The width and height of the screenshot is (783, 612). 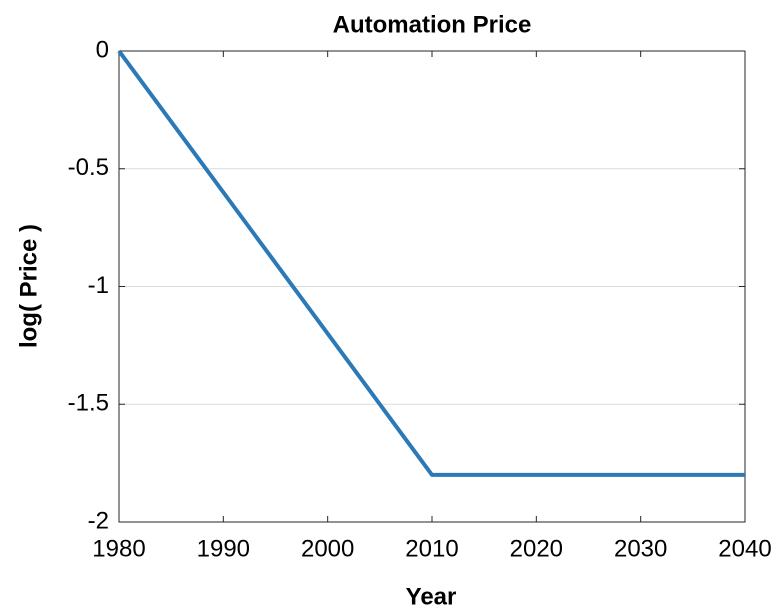 What do you see at coordinates (327, 548) in the screenshot?
I see `x-tick-label: 2000` at bounding box center [327, 548].